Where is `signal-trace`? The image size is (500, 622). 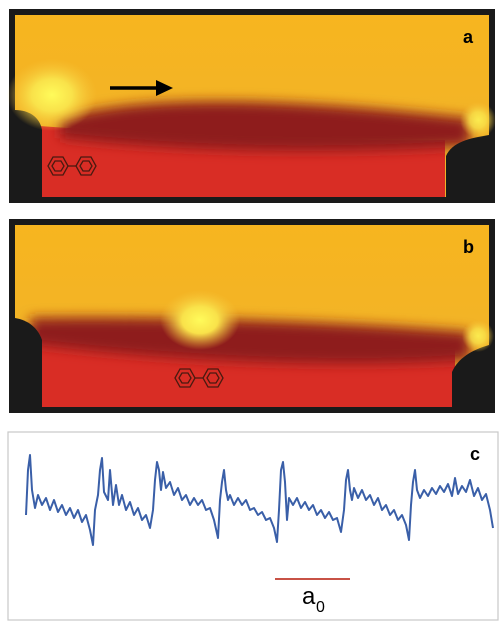 signal-trace is located at coordinates (259, 500).